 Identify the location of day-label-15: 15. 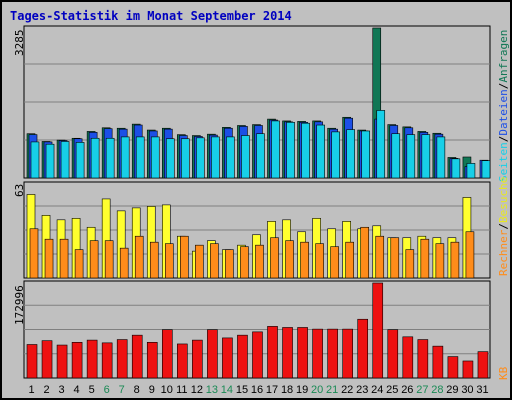
(242, 390).